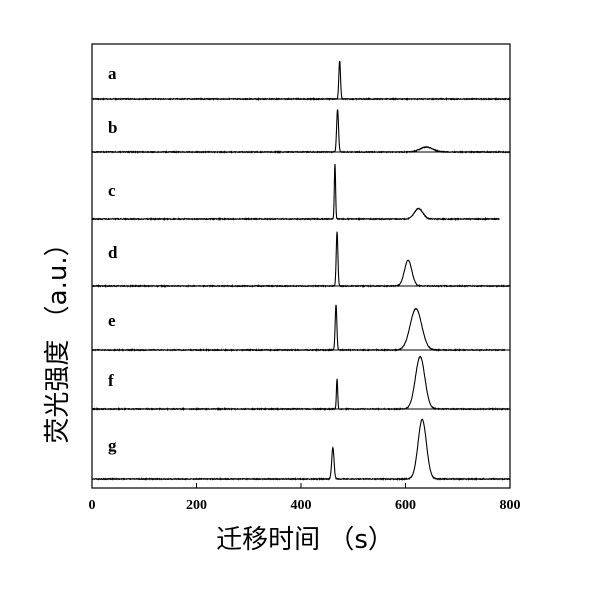  What do you see at coordinates (510, 505) in the screenshot?
I see `x-tick-label: 800` at bounding box center [510, 505].